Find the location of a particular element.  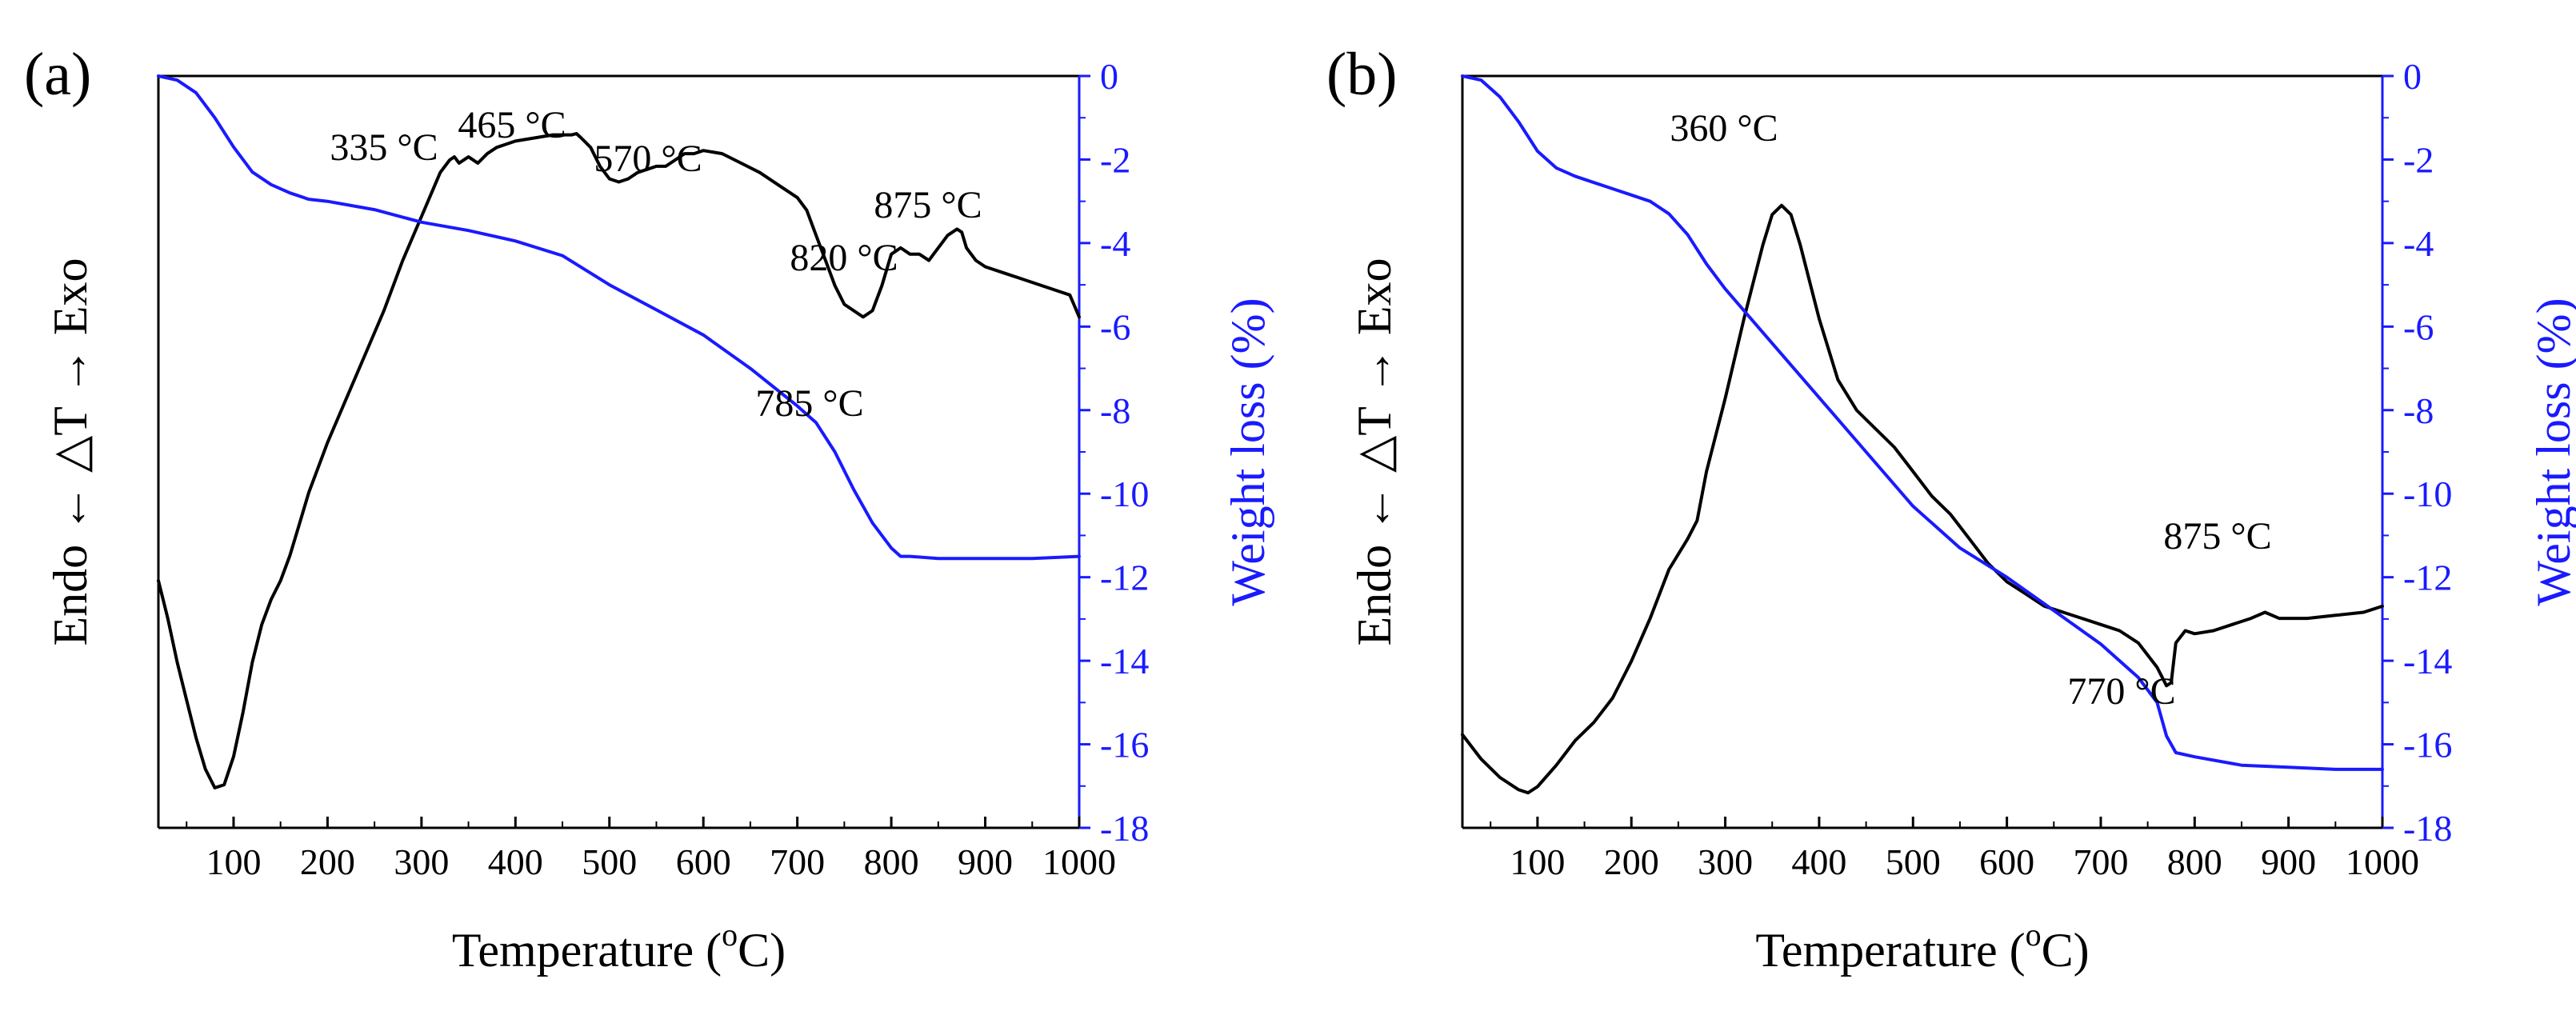

panel-label: (a) is located at coordinates (57, 74).